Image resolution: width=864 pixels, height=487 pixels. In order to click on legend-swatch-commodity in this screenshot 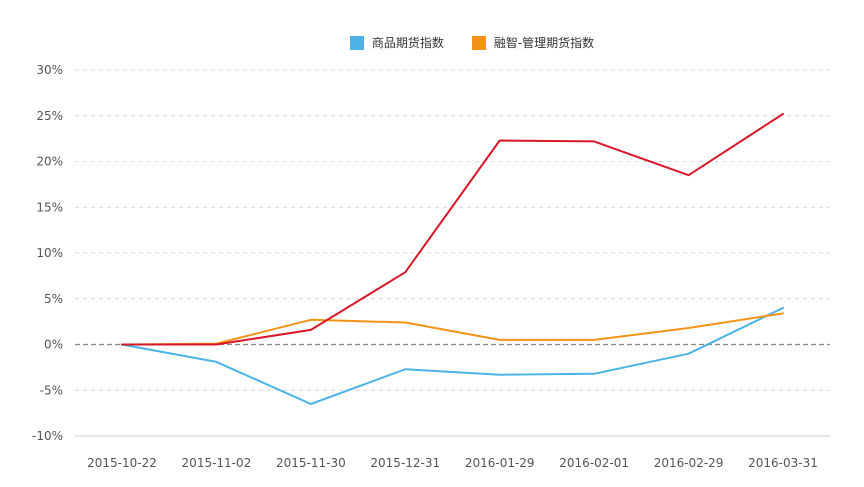, I will do `click(356, 42)`.